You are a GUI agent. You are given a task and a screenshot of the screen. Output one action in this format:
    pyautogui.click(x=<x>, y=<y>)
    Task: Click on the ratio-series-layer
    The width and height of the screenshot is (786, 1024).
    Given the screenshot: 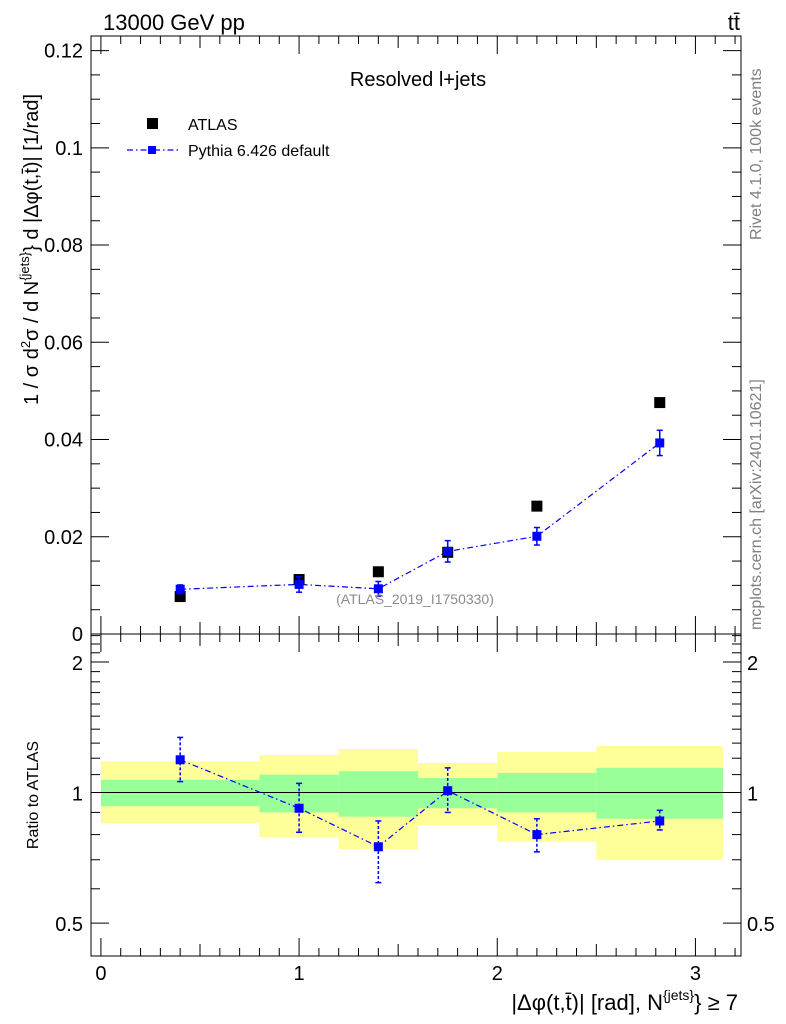 What is the action you would take?
    pyautogui.click(x=420, y=810)
    